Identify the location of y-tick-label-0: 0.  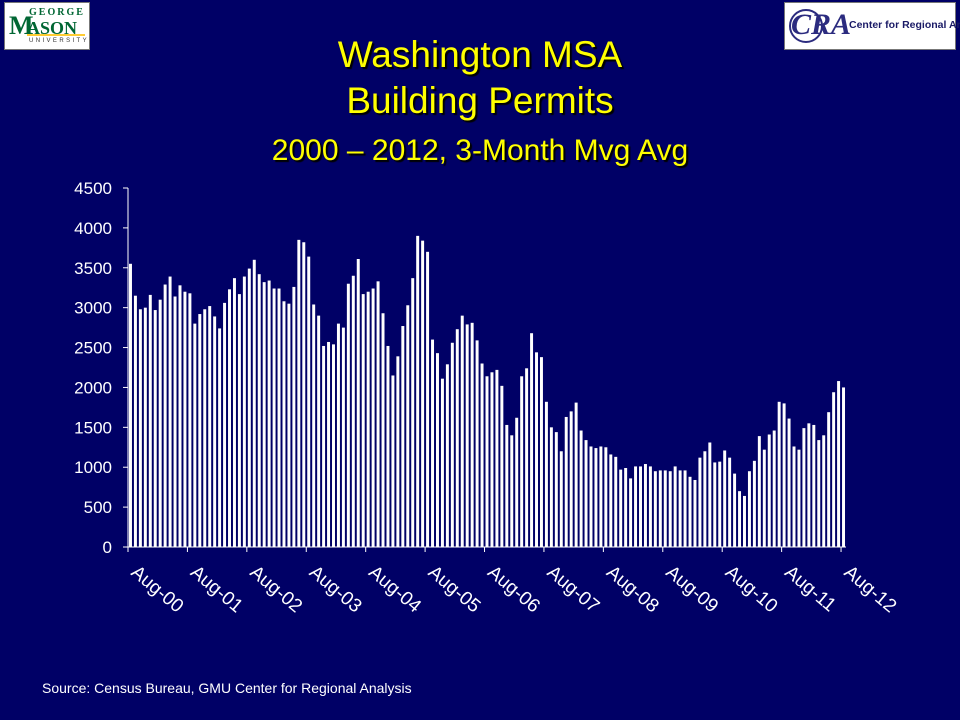
(107, 547).